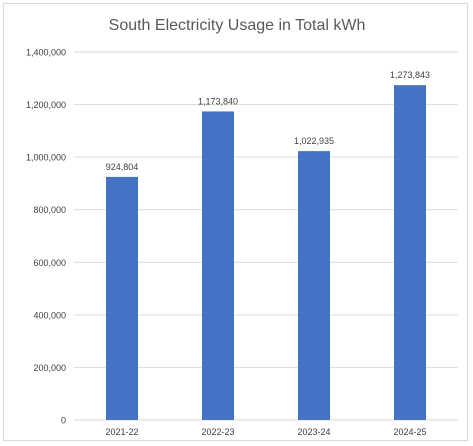 The height and width of the screenshot is (446, 473). Describe the element at coordinates (49, 263) in the screenshot. I see `y-tick-label: 600,000` at that location.